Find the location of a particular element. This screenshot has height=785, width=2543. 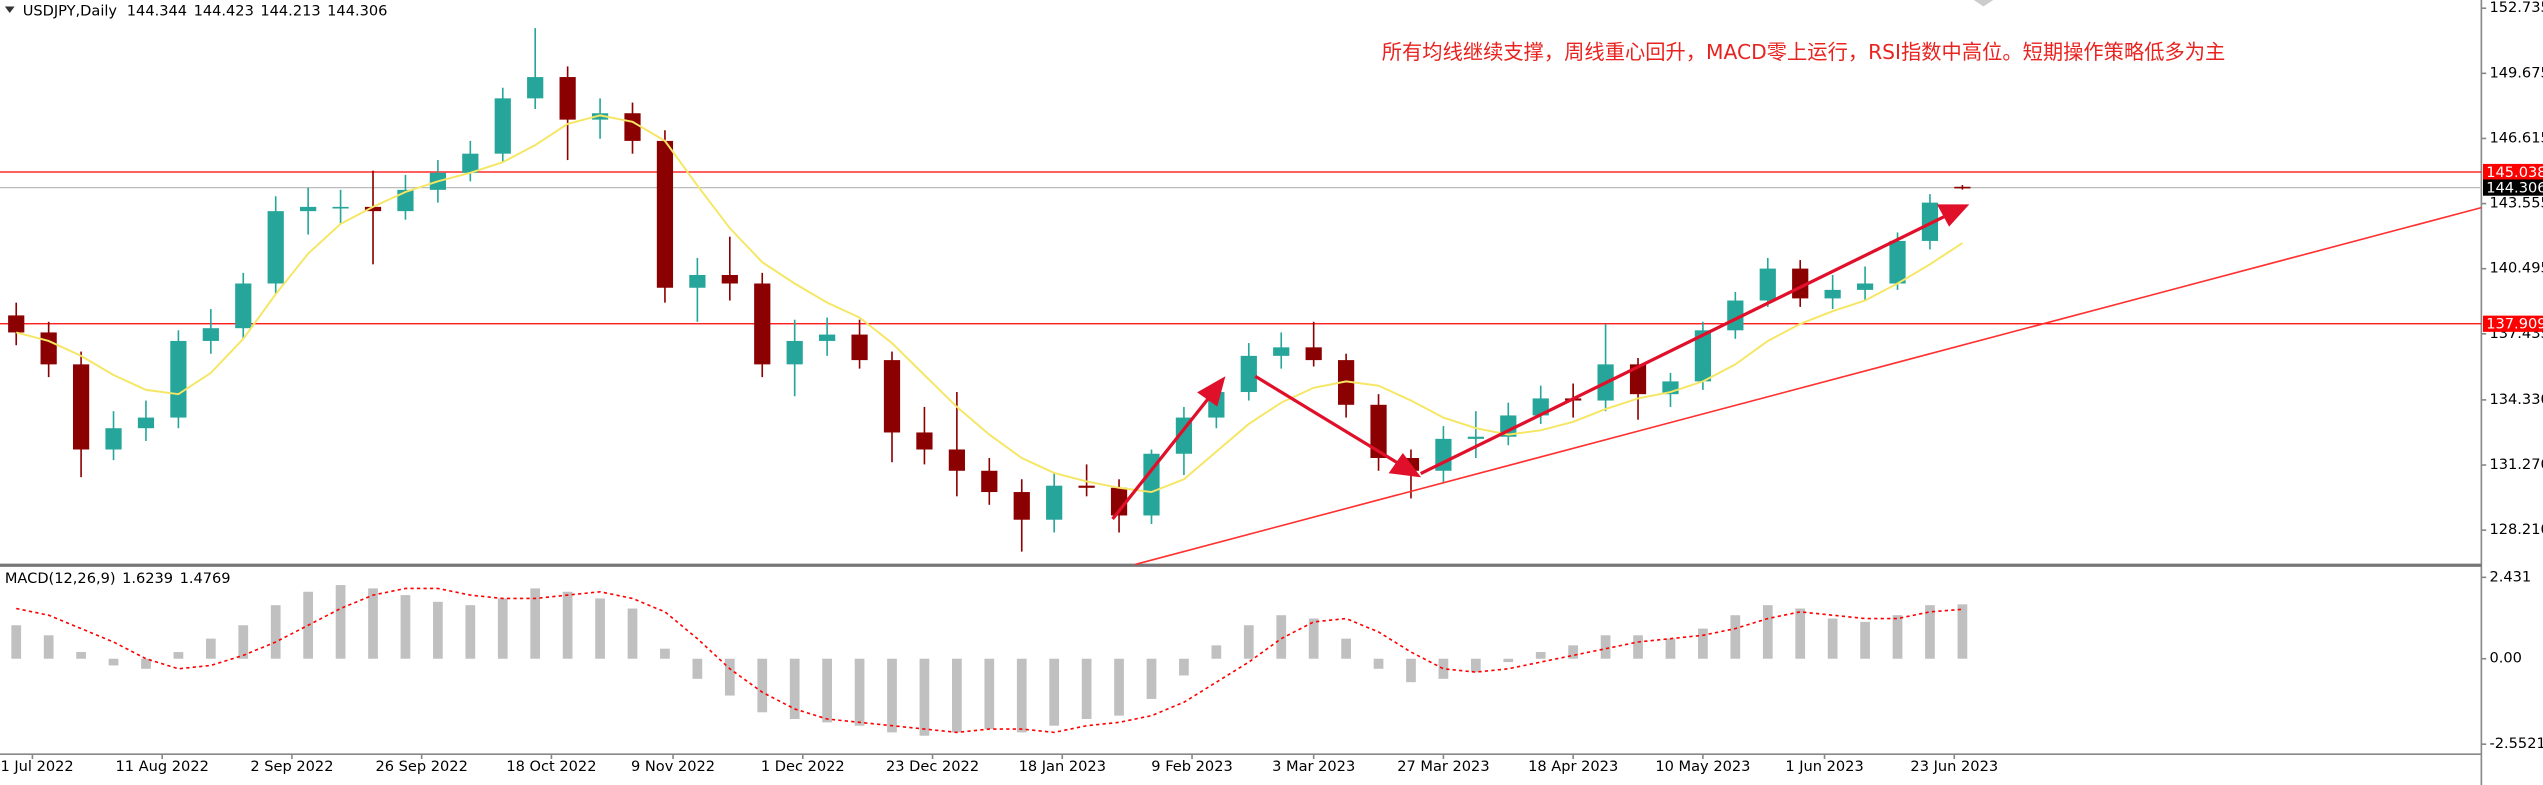

arrows is located at coordinates (1540, 362).